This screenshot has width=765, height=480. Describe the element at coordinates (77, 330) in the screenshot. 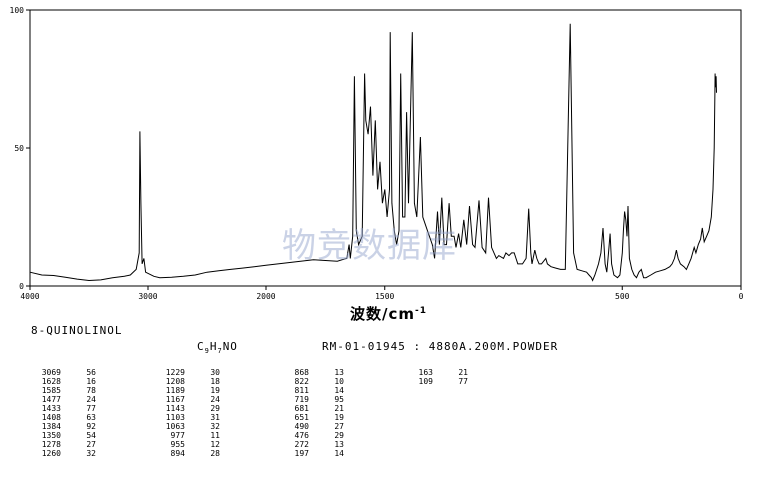

I see `compound-name: 8-QUINOLINOL` at that location.